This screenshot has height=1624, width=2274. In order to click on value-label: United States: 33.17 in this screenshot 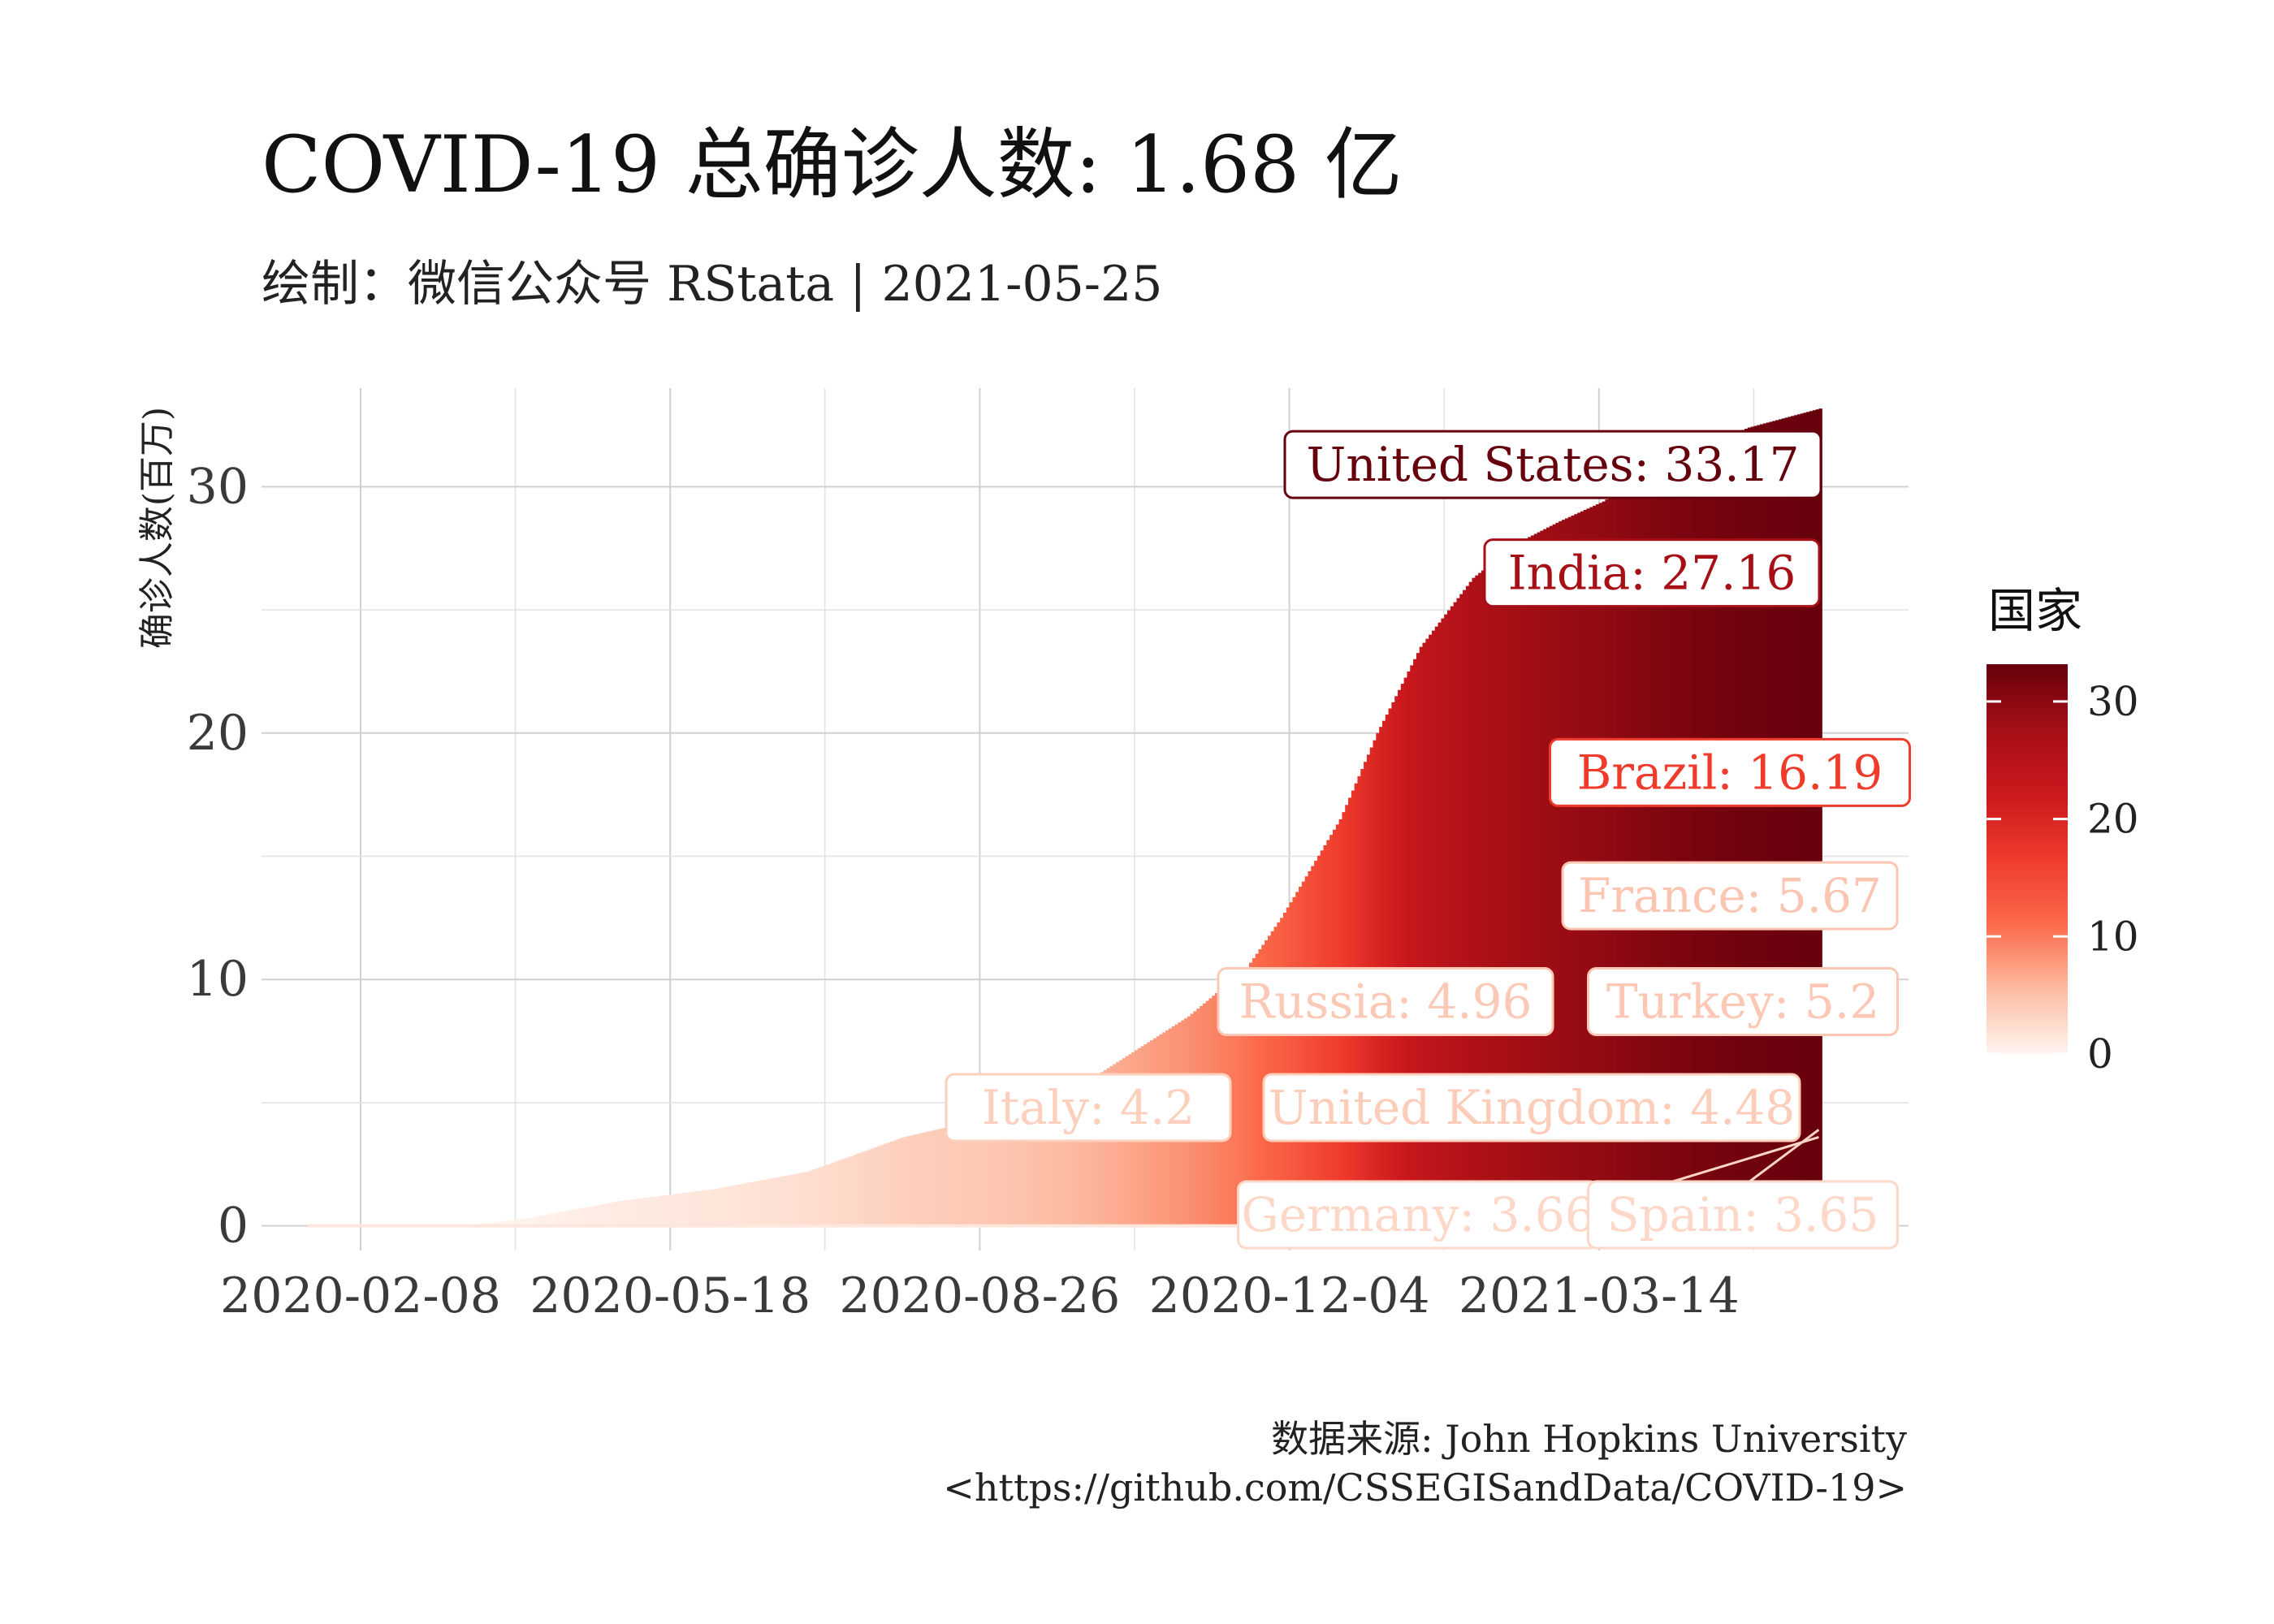, I will do `click(1552, 464)`.